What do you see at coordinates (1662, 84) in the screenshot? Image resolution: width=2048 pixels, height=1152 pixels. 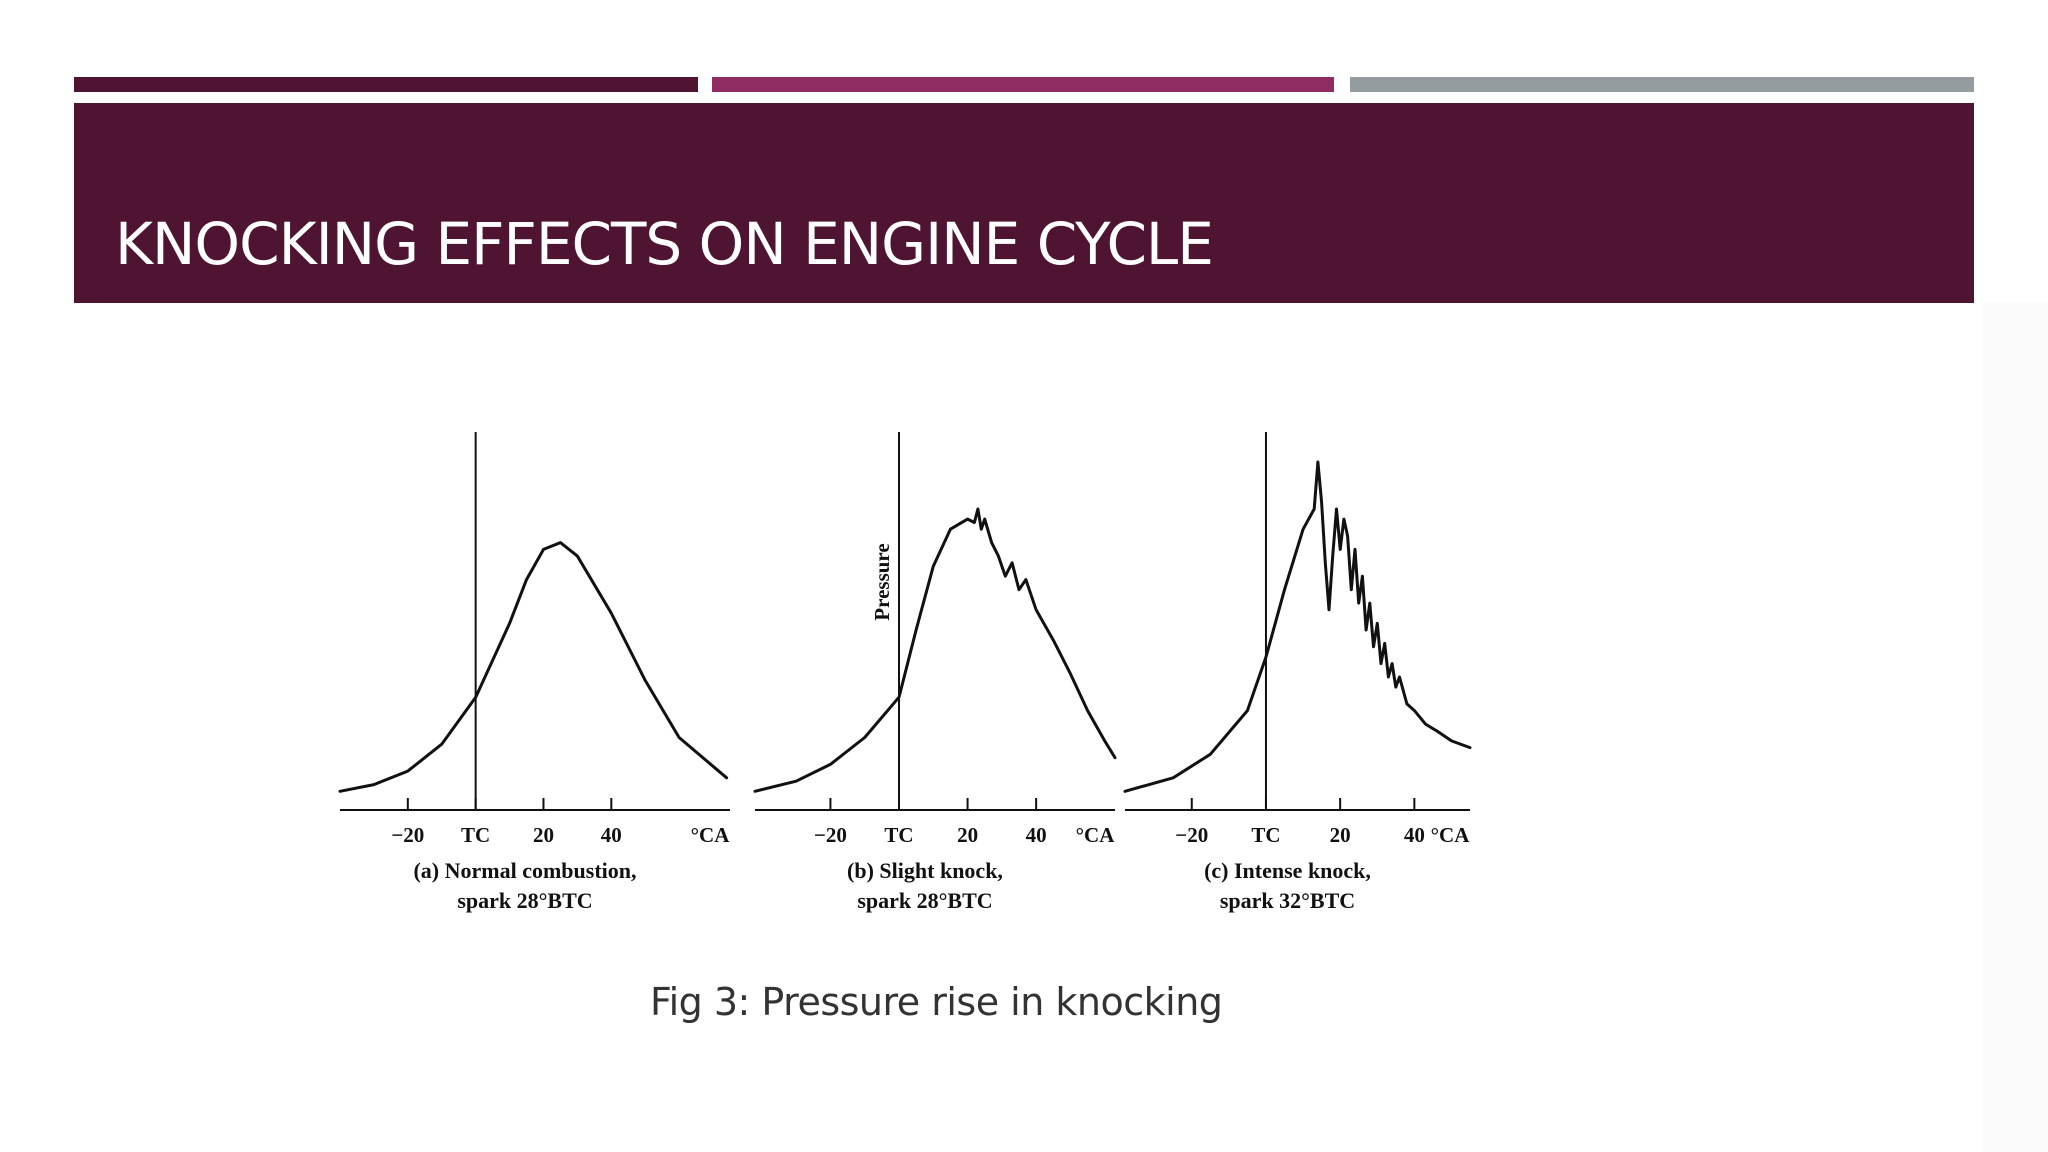 I see `accent-bar-gray` at bounding box center [1662, 84].